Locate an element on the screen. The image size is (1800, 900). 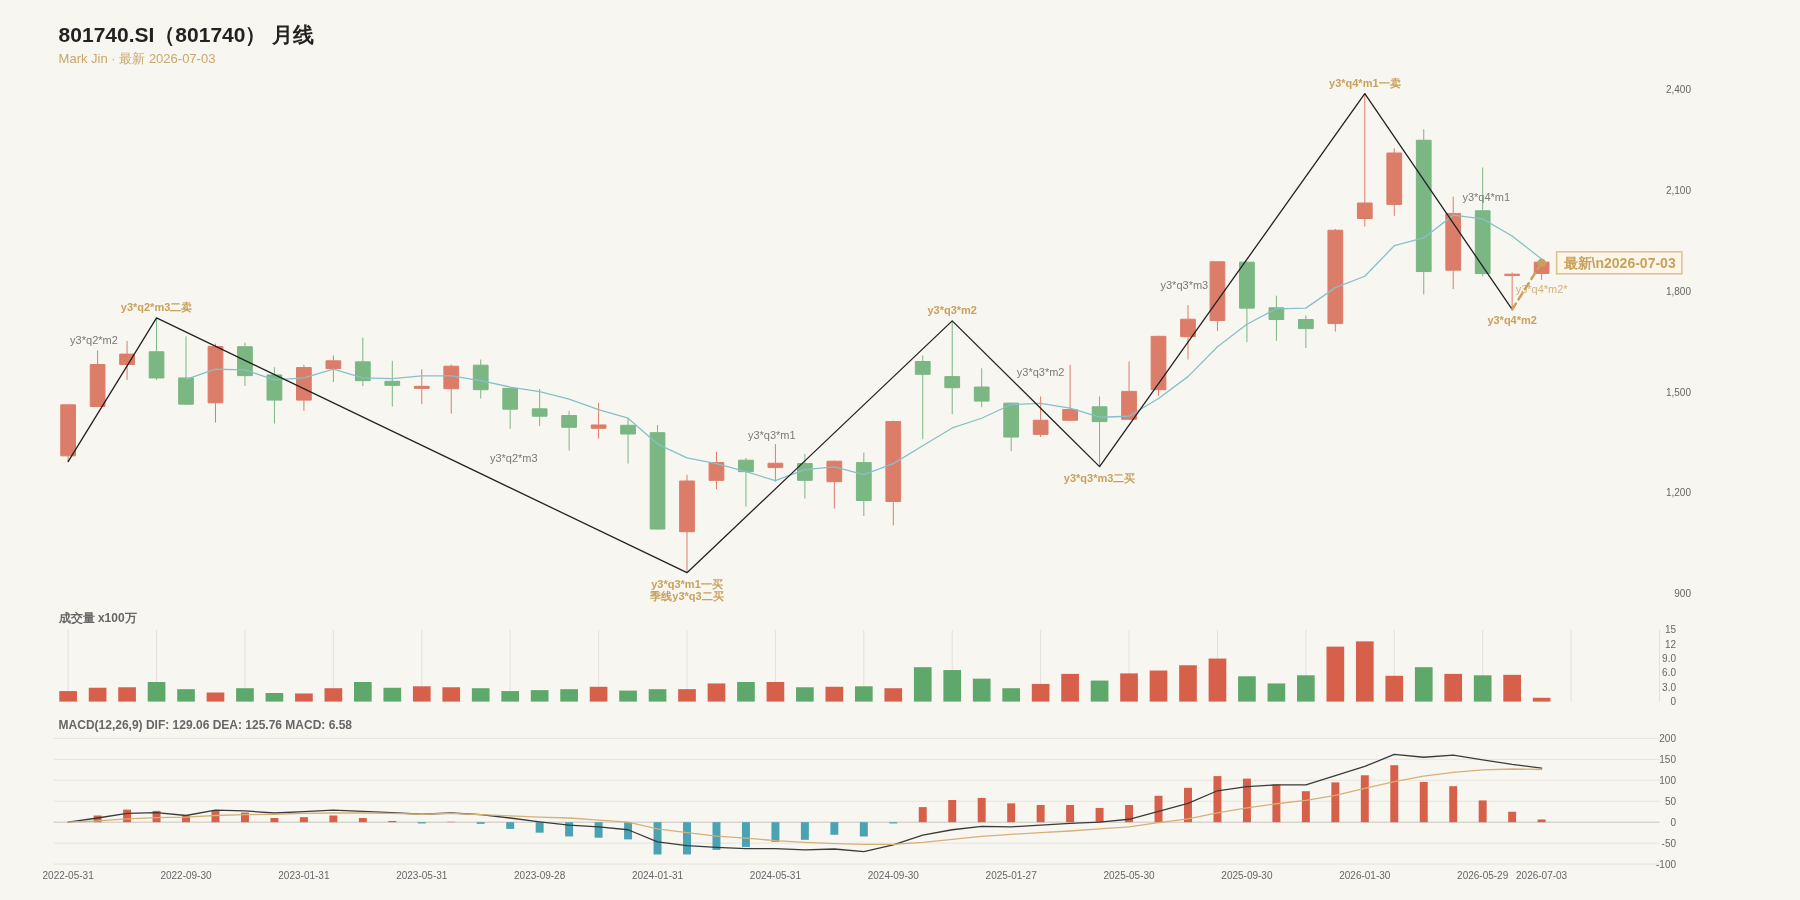
y-tick-label: -50 is located at coordinates (1669, 843).